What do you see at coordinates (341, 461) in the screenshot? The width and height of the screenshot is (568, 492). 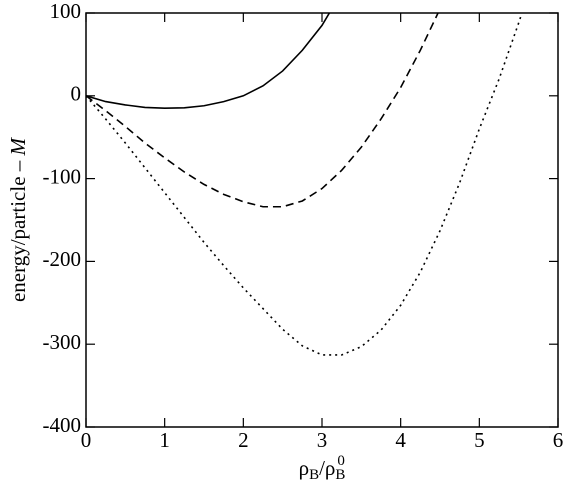 I see `x-axis-label-part: 0` at bounding box center [341, 461].